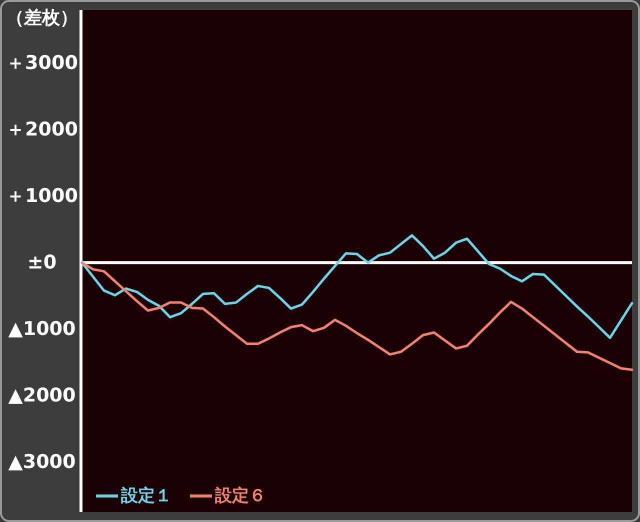  Describe the element at coordinates (42, 395) in the screenshot. I see `y-tick-label: ▲2000` at that location.